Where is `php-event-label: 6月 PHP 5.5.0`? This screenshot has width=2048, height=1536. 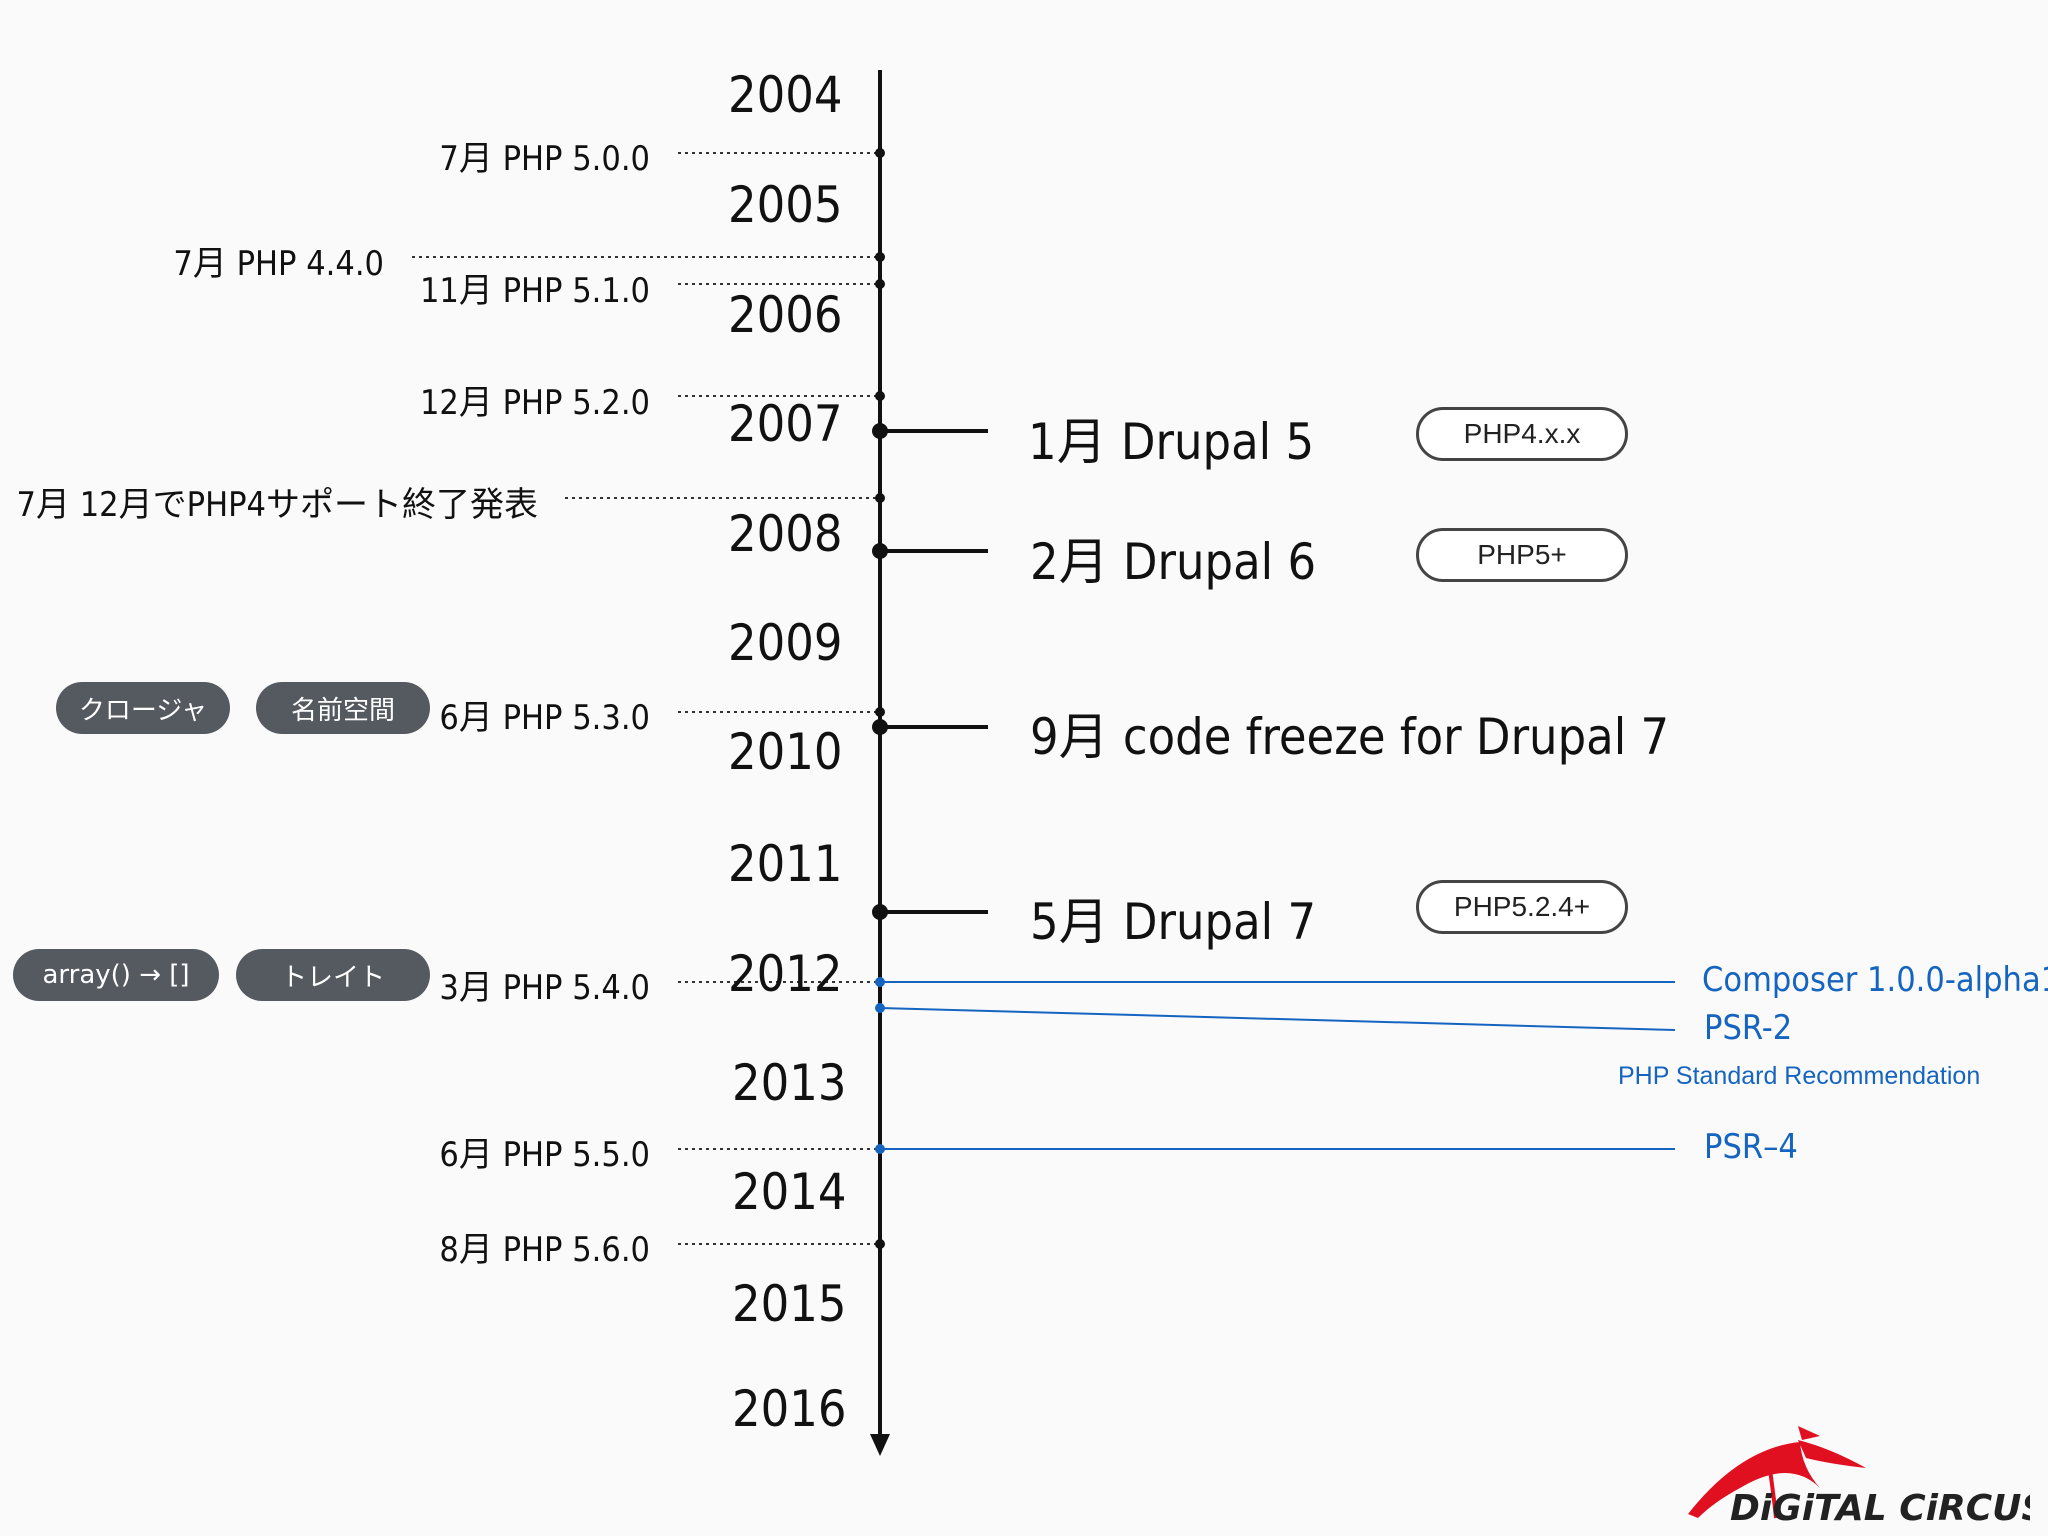 php-event-label: 6月 PHP 5.5.0 is located at coordinates (544, 1155).